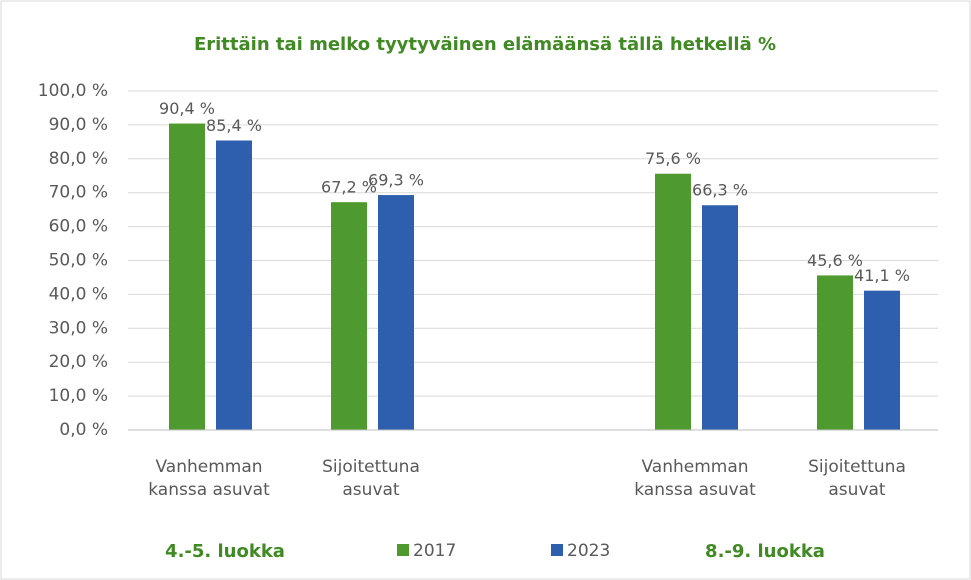  Describe the element at coordinates (78, 328) in the screenshot. I see `y-tick-label: 30,0 %` at that location.